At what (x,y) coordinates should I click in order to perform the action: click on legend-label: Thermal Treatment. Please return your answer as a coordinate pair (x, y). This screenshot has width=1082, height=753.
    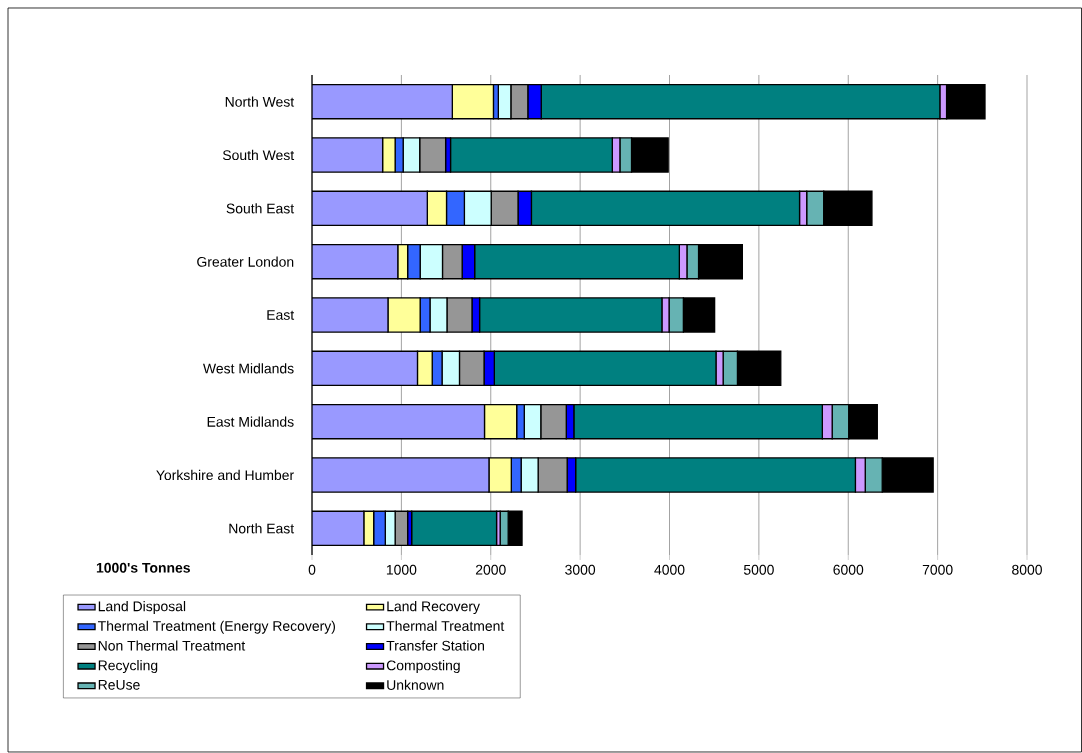
    Looking at the image, I should click on (445, 625).